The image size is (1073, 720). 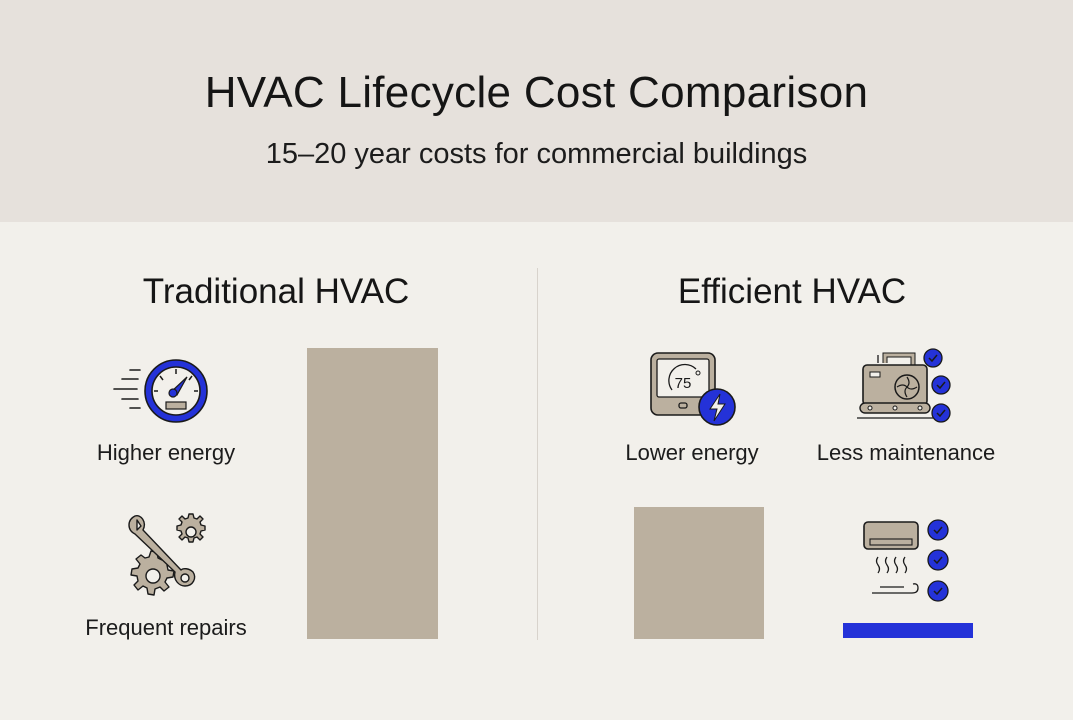 What do you see at coordinates (906, 560) in the screenshot?
I see `air-conditioner-checks-icon` at bounding box center [906, 560].